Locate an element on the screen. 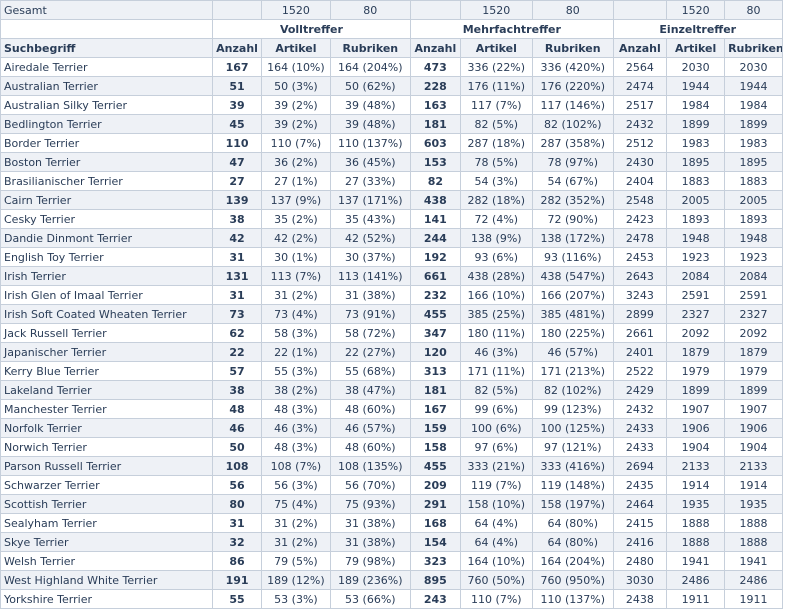  cell-einzel-rubriken: 1923 is located at coordinates (753, 257).